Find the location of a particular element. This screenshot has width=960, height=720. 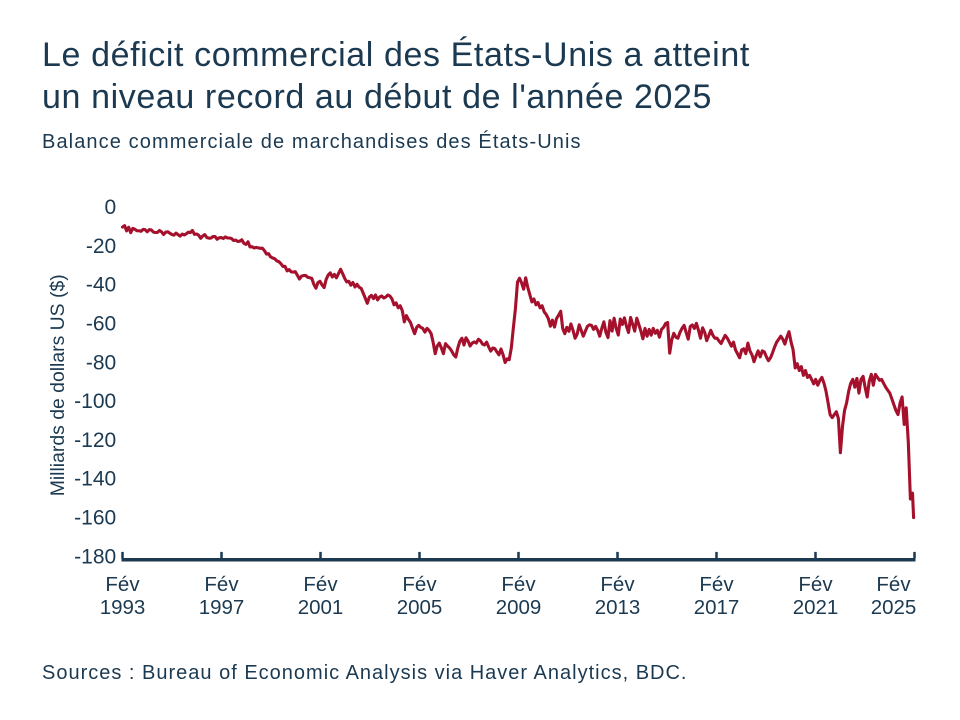

svg-text: -140 is located at coordinates (95, 479).